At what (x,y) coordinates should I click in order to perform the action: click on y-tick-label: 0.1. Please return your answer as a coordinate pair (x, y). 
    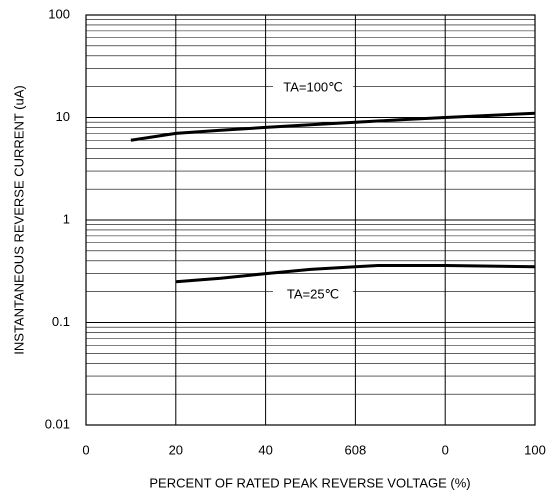
    Looking at the image, I should click on (61, 321).